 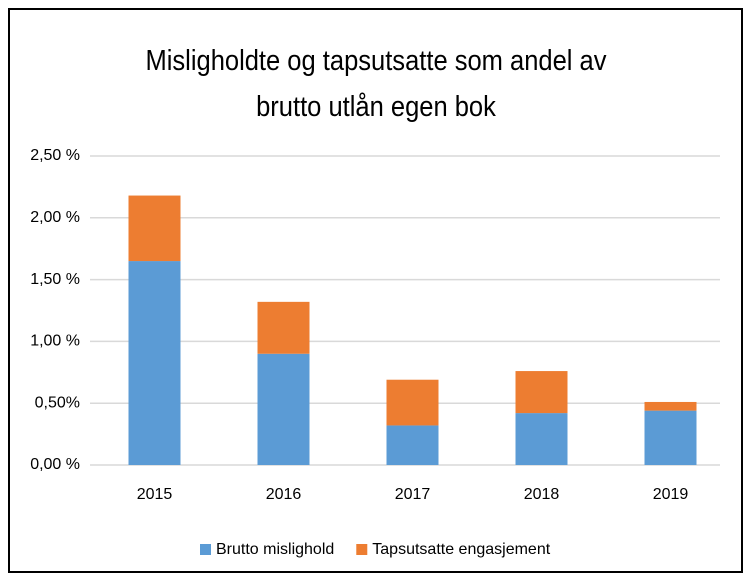 I want to click on x-tick-label: 2016, so click(x=284, y=494).